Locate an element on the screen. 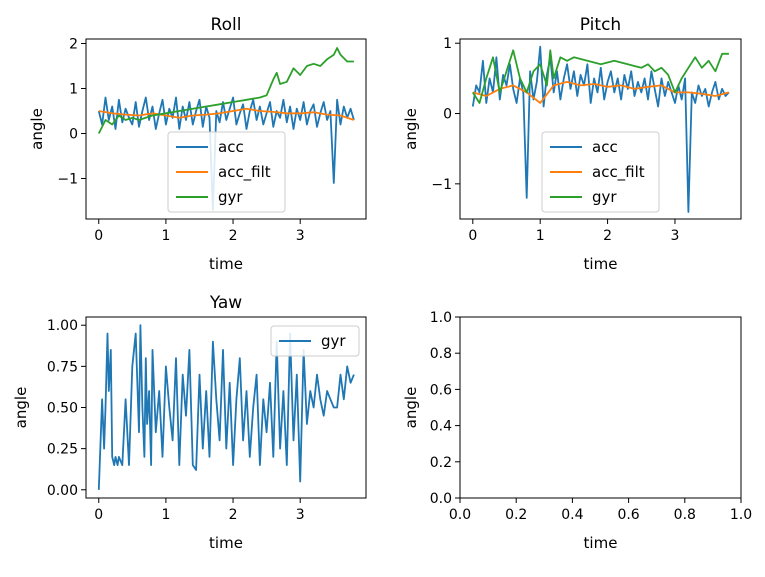  x-tick-label: 1.0 is located at coordinates (741, 515).